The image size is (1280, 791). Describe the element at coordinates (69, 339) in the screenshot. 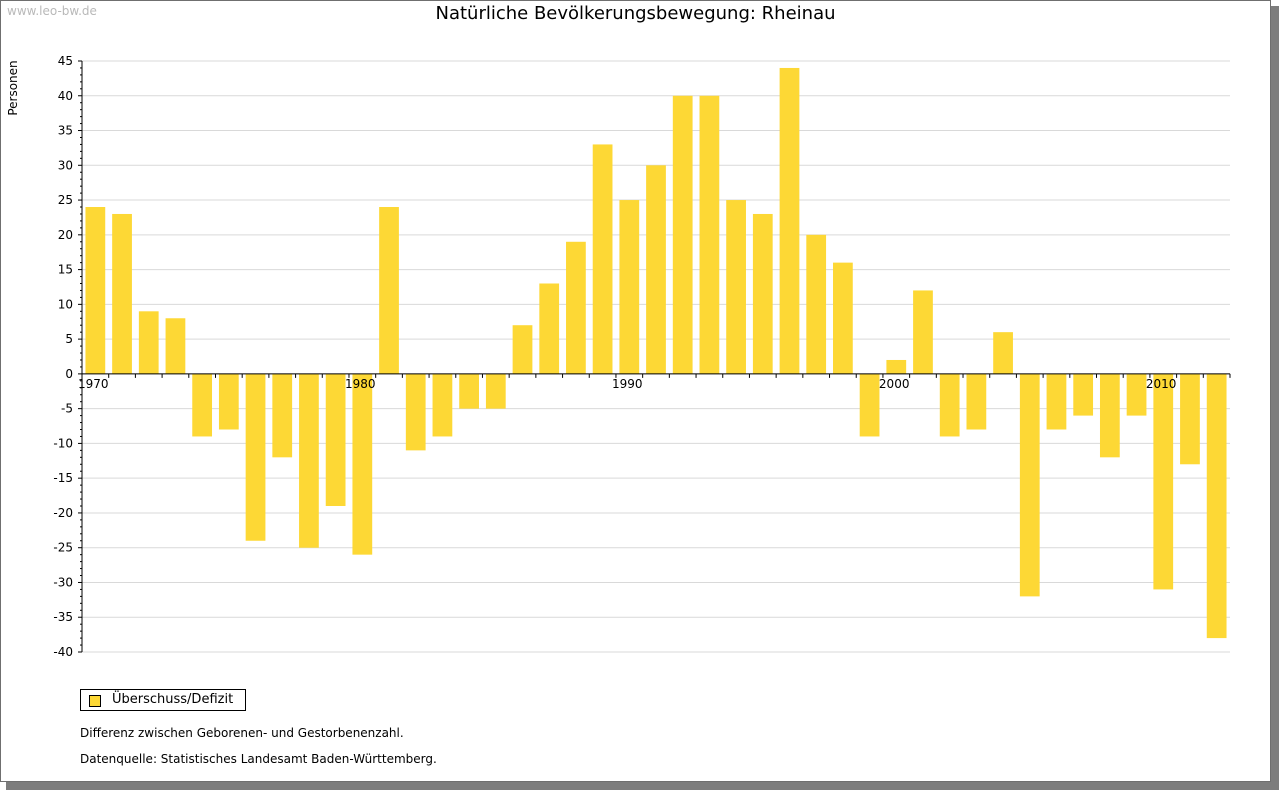

I see `y-tick-label: 5` at that location.